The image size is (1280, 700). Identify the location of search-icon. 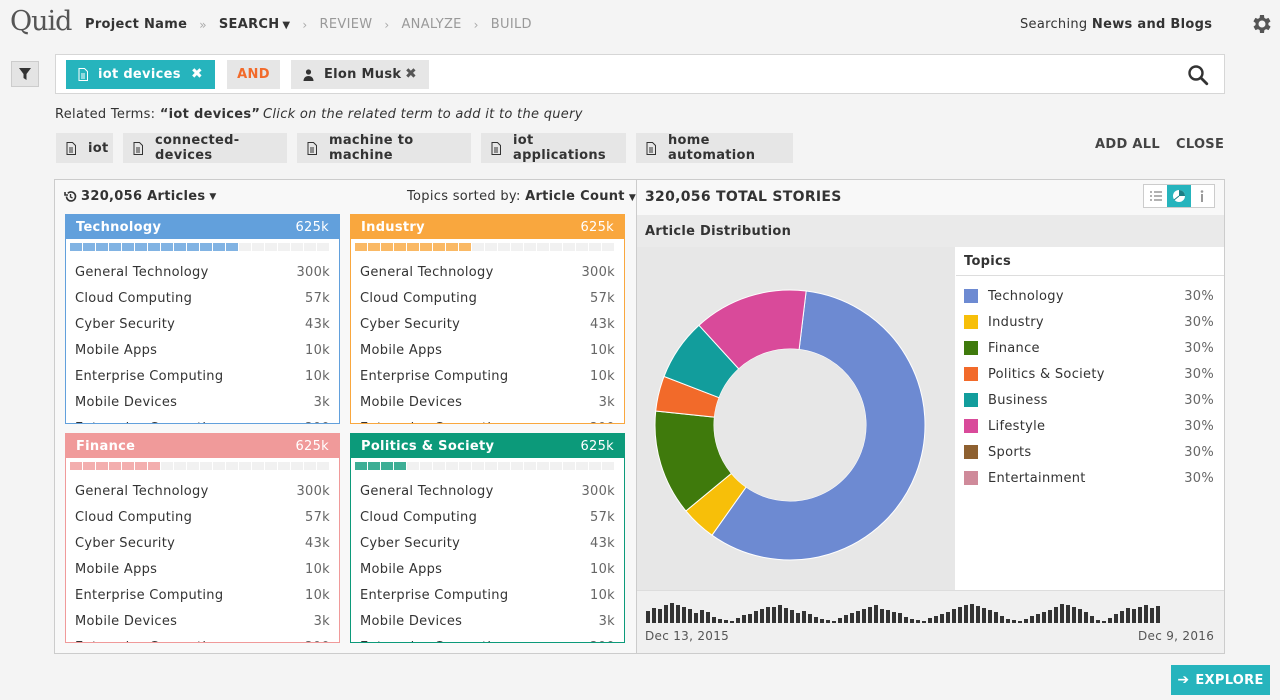
(1198, 75).